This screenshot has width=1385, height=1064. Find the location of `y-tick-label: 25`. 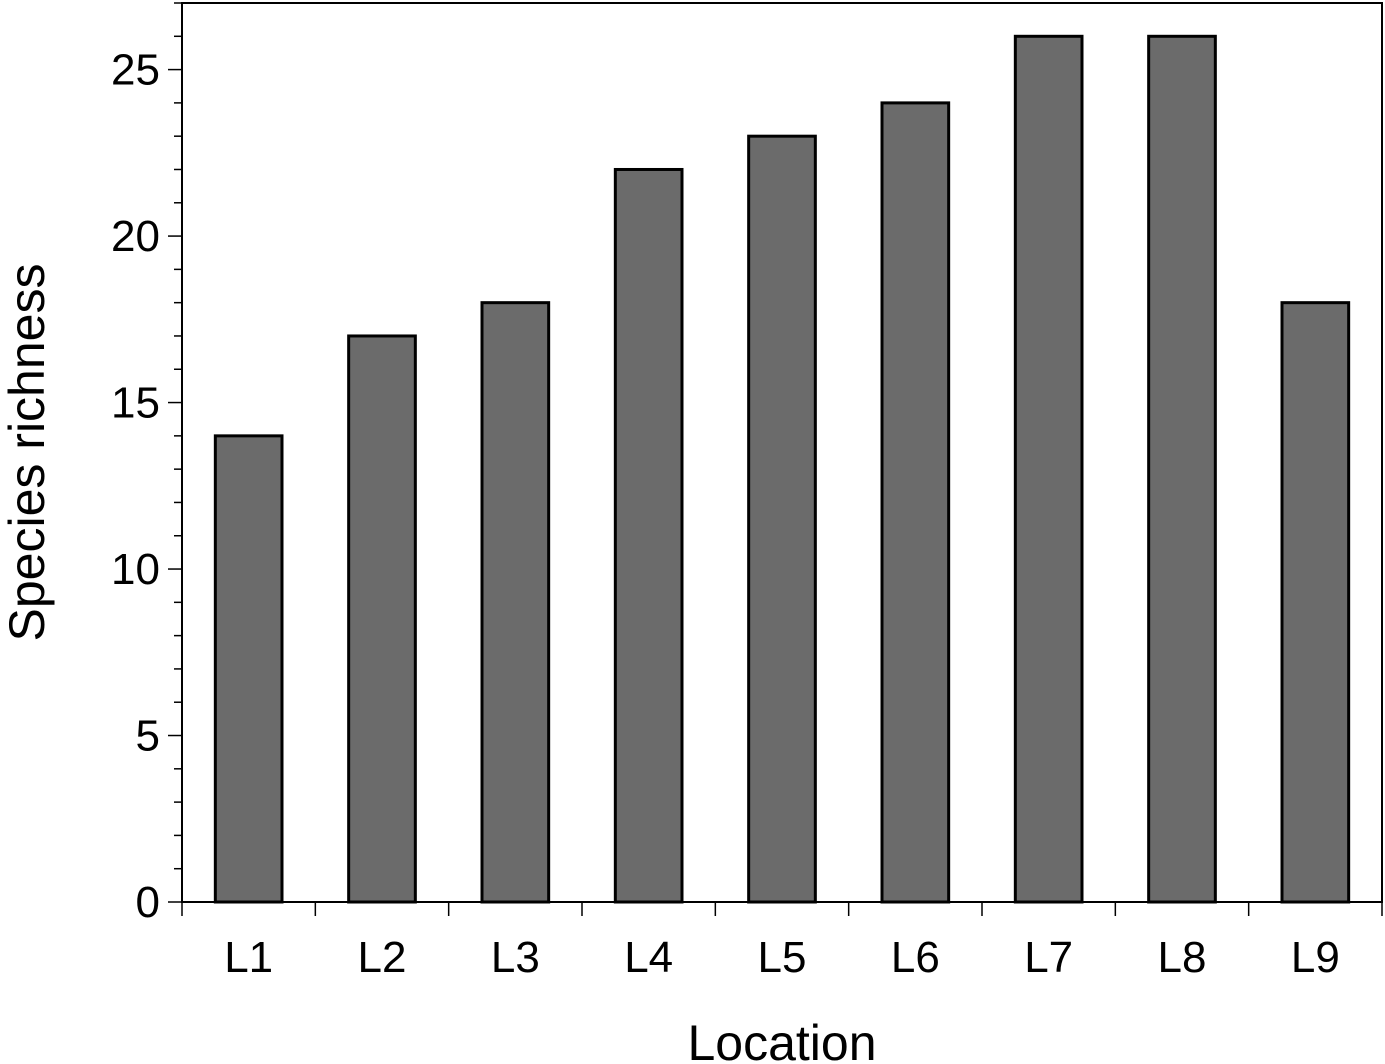

y-tick-label: 25 is located at coordinates (135, 70).